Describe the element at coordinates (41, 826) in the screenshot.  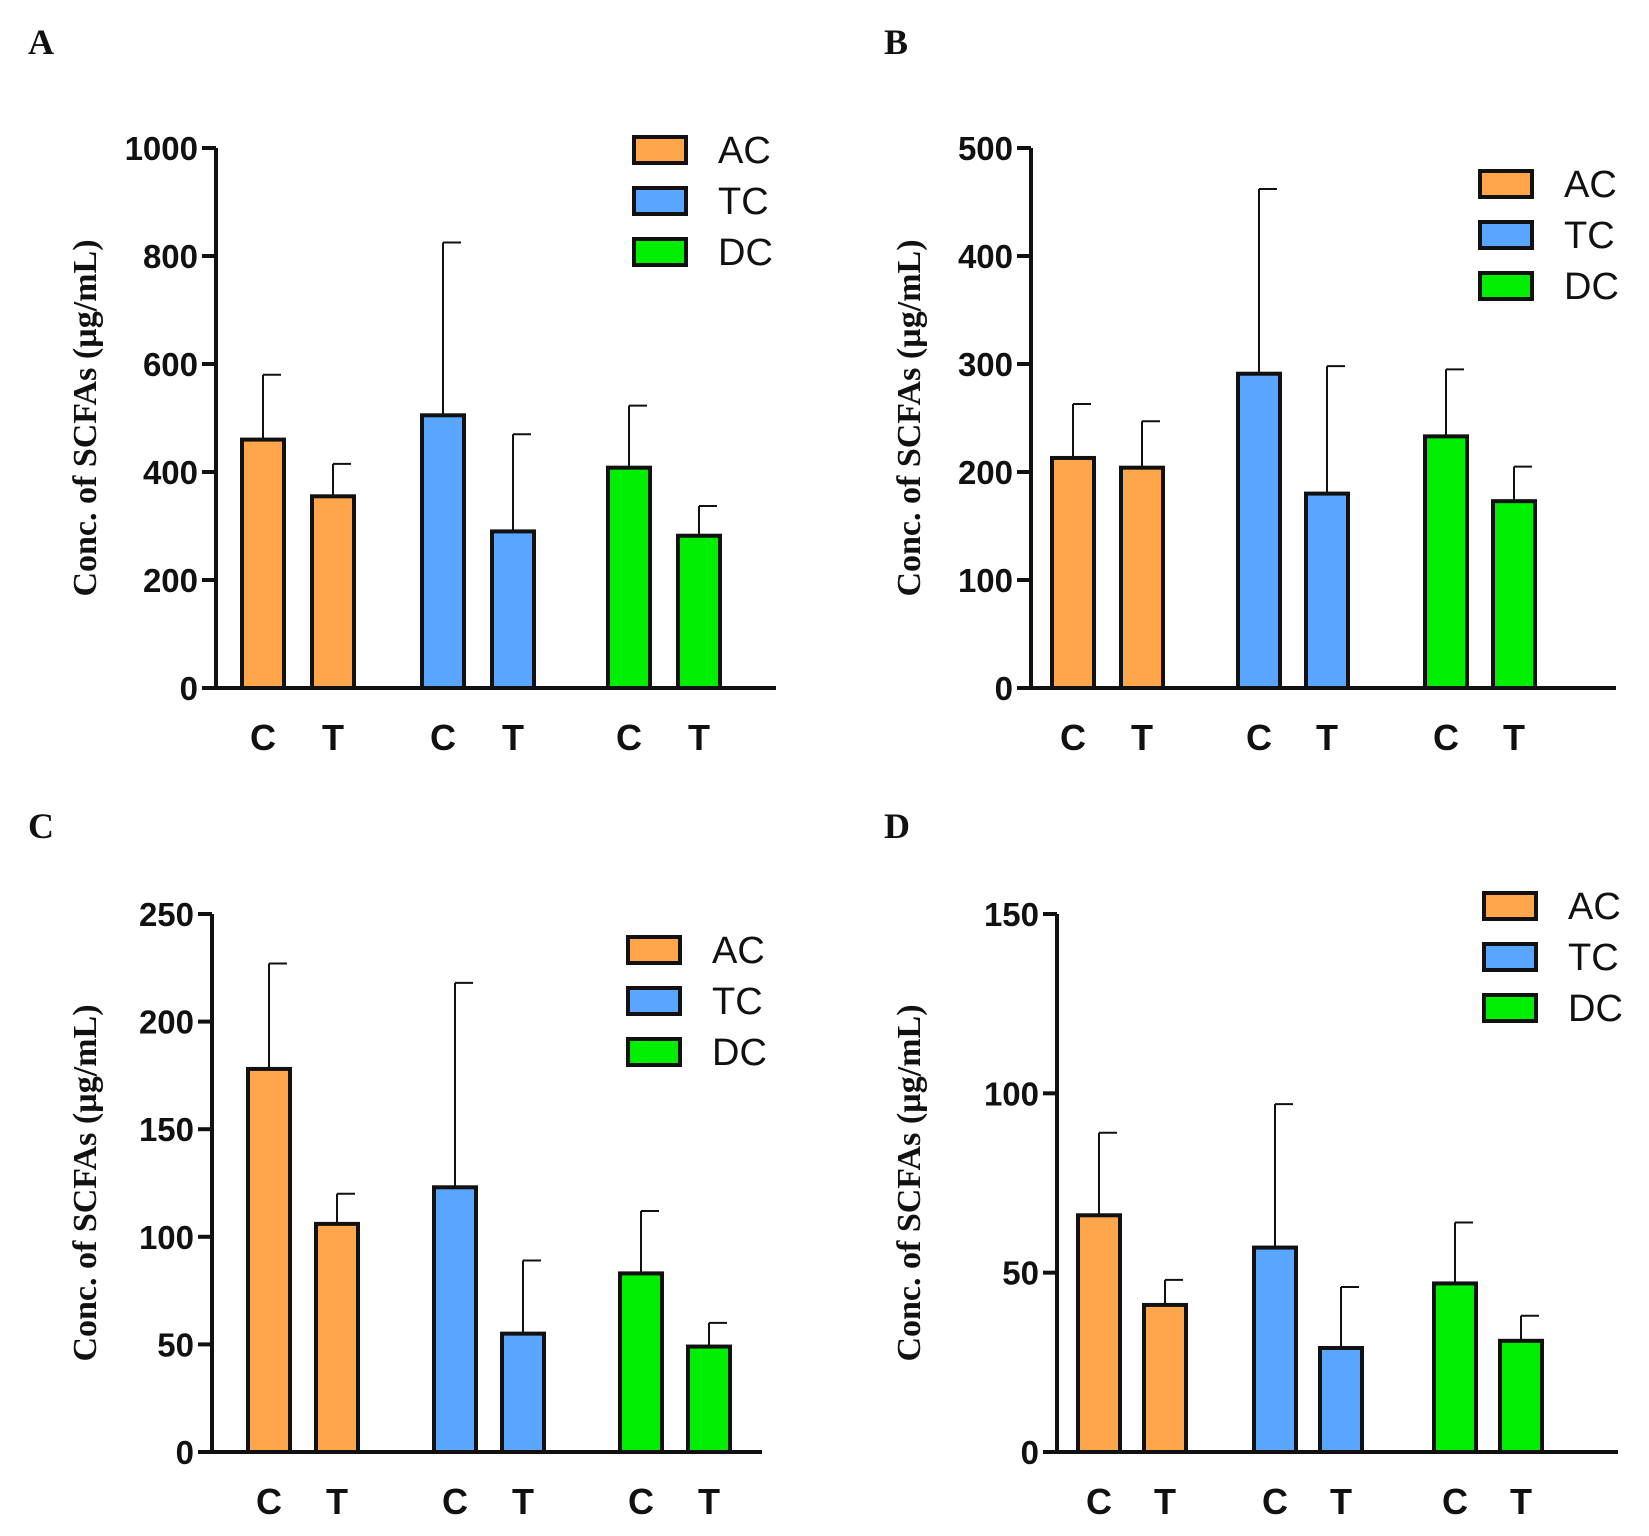
I see `panel-letter: C` at that location.